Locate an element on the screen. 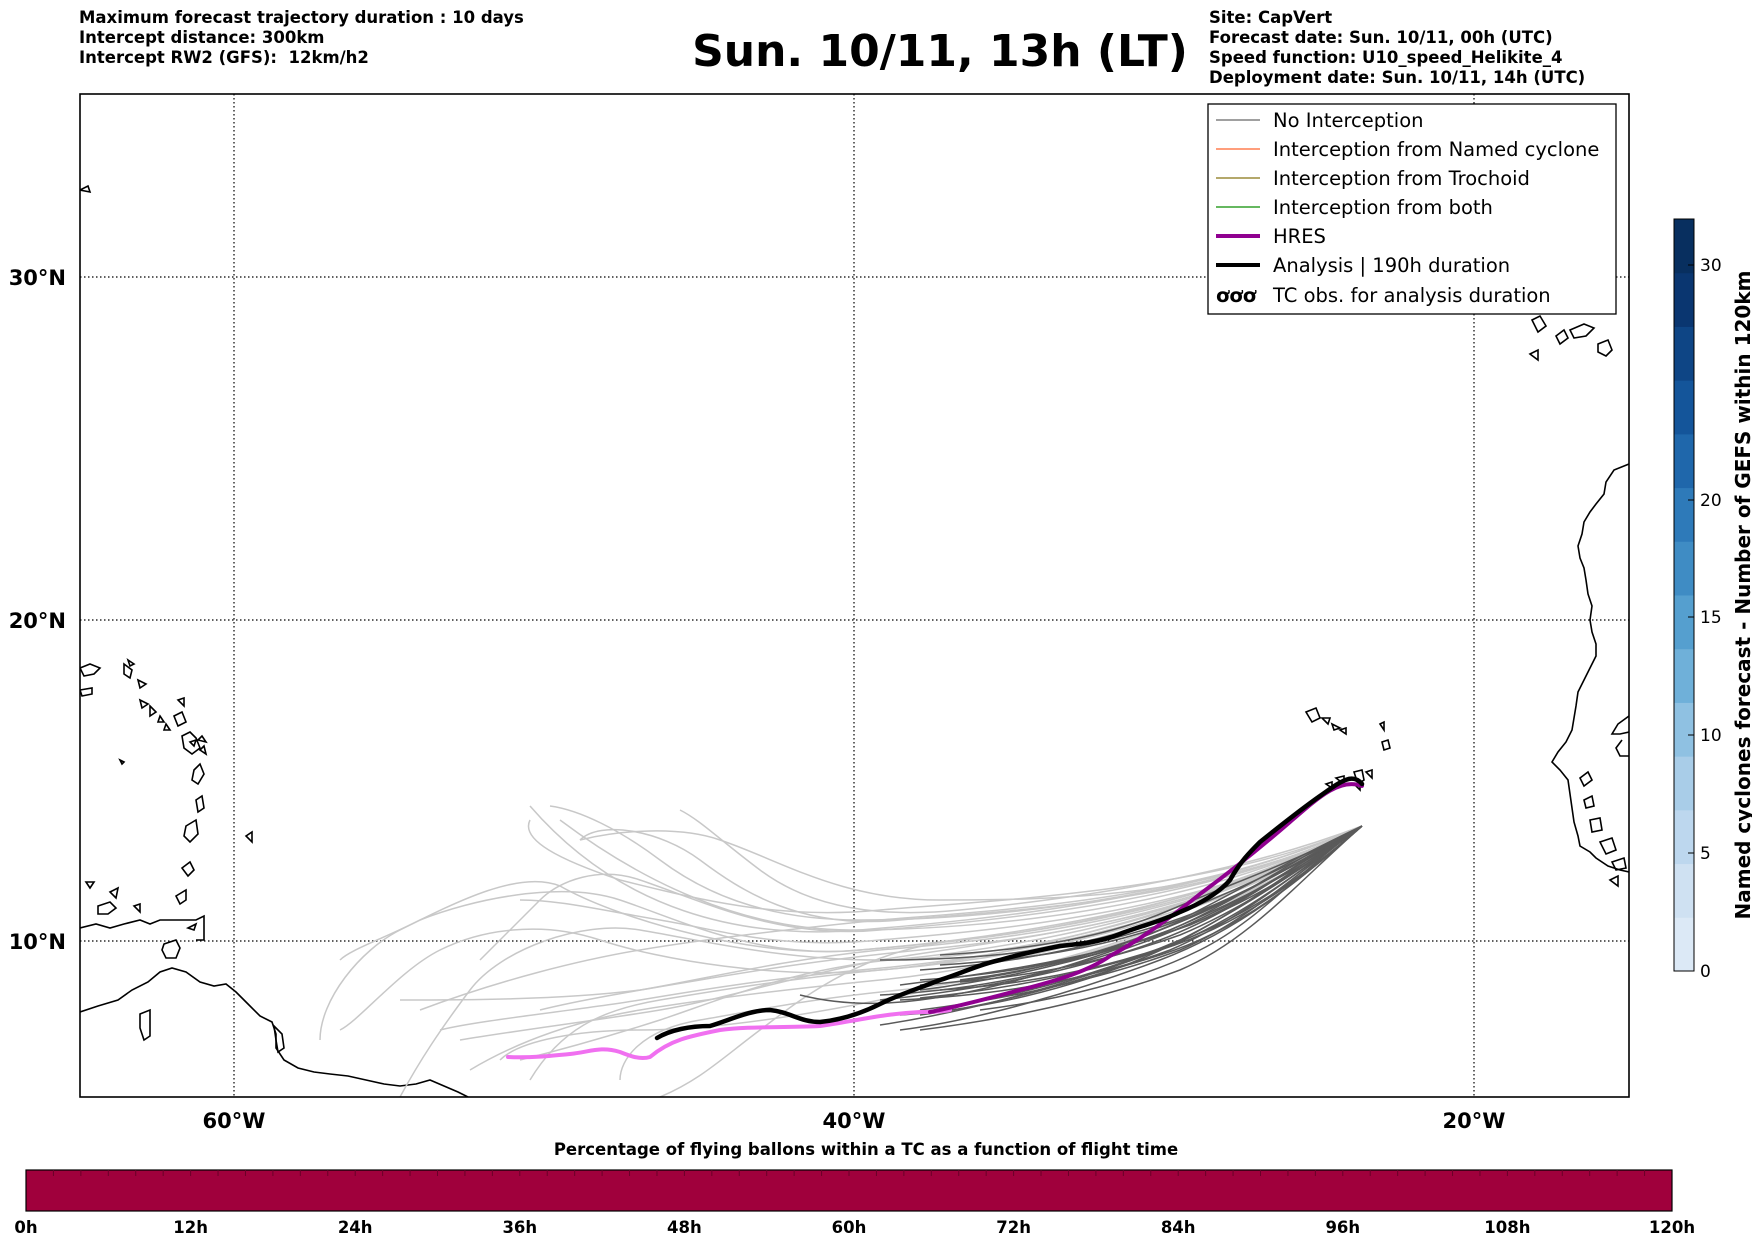 The height and width of the screenshot is (1241, 1752). right-colorbar-tick-5: 5 is located at coordinates (1705, 854).